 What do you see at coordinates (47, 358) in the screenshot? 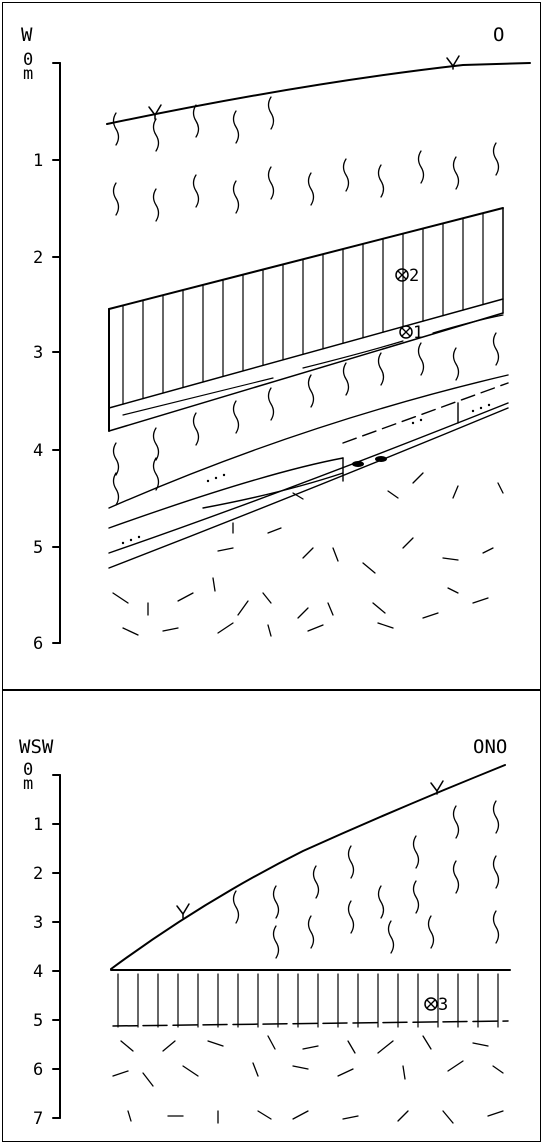
I see `depth-axis: 1 2 3 4 5 6` at bounding box center [47, 358].